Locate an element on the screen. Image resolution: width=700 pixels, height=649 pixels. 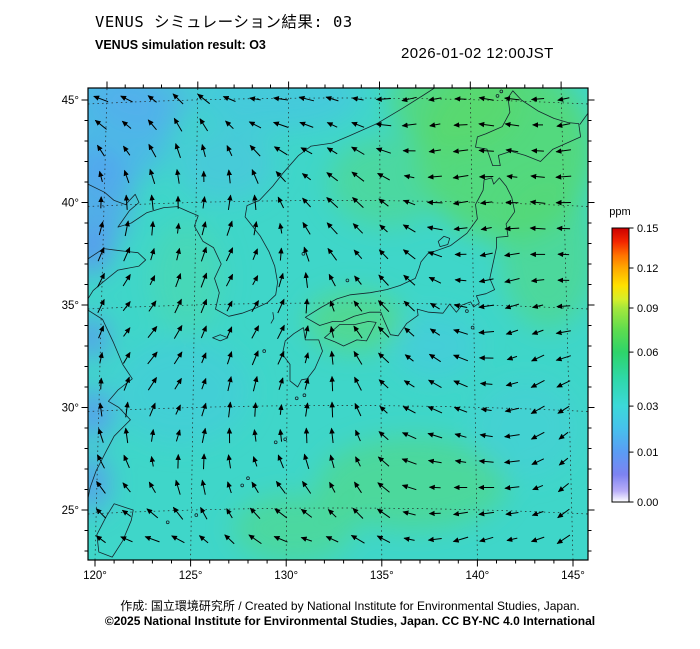
page-title-english: VENUS simulation result: O3 is located at coordinates (180, 45).